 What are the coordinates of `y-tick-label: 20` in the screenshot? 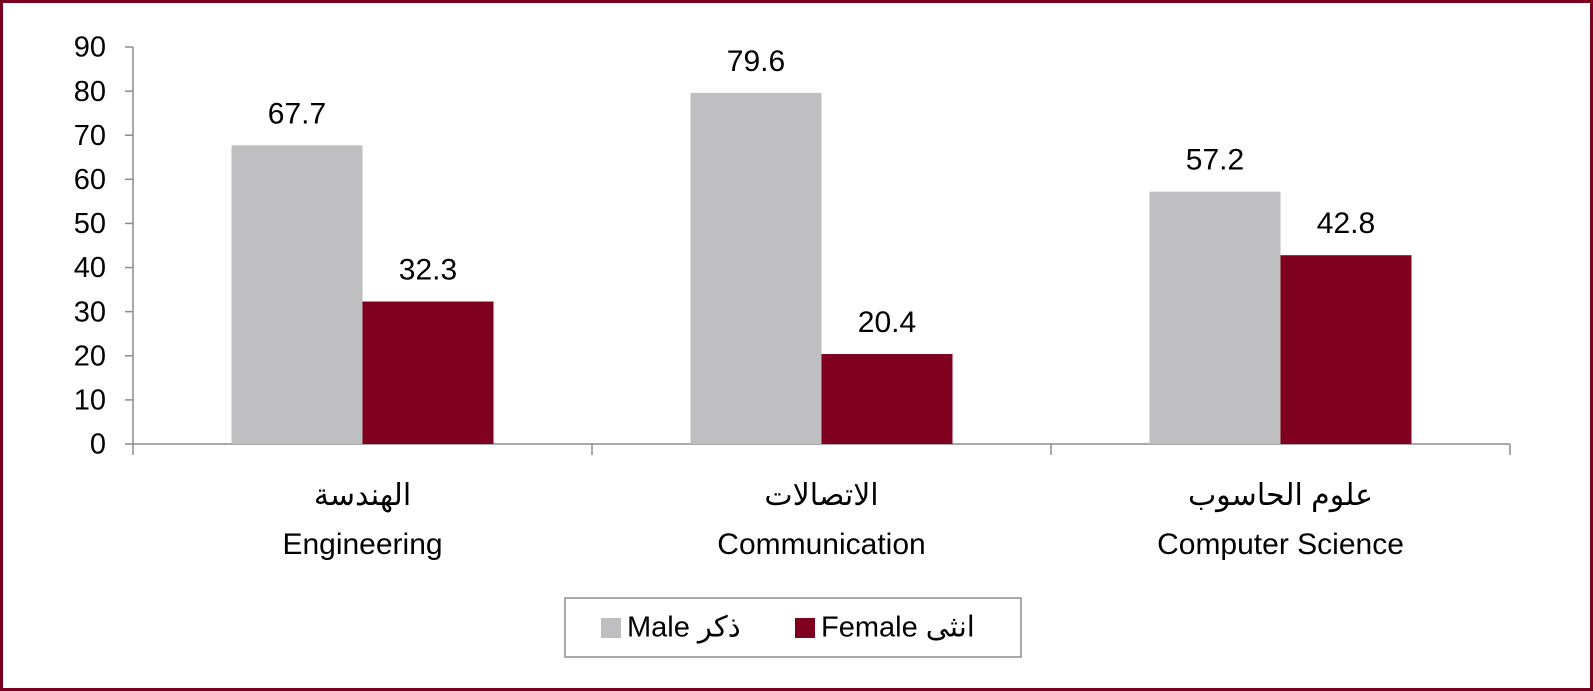 It's located at (90, 356).